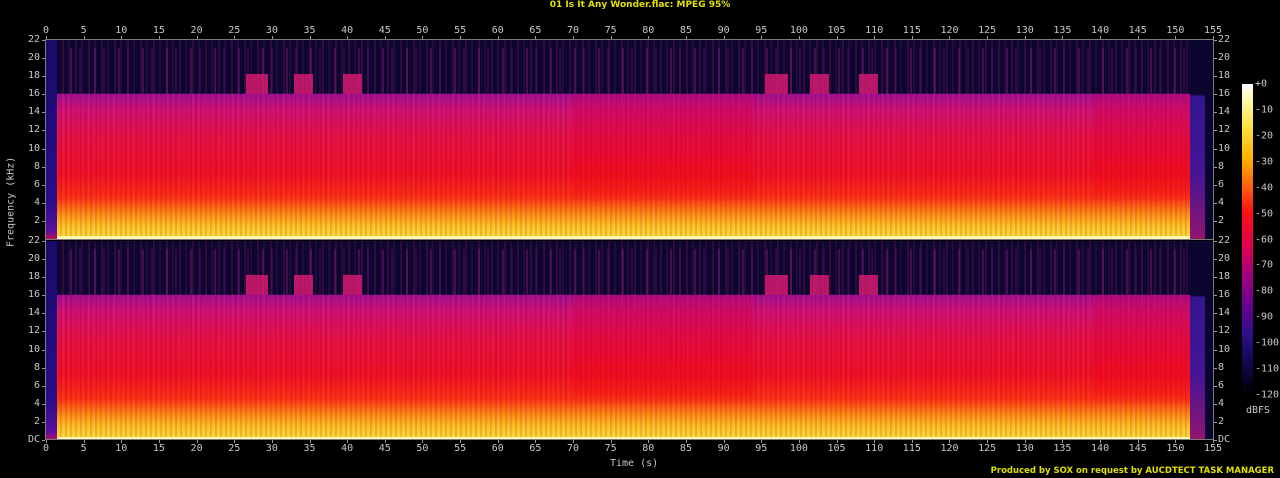 Image resolution: width=1280 pixels, height=478 pixels. I want to click on x-tick-label-bottom: 50, so click(422, 448).